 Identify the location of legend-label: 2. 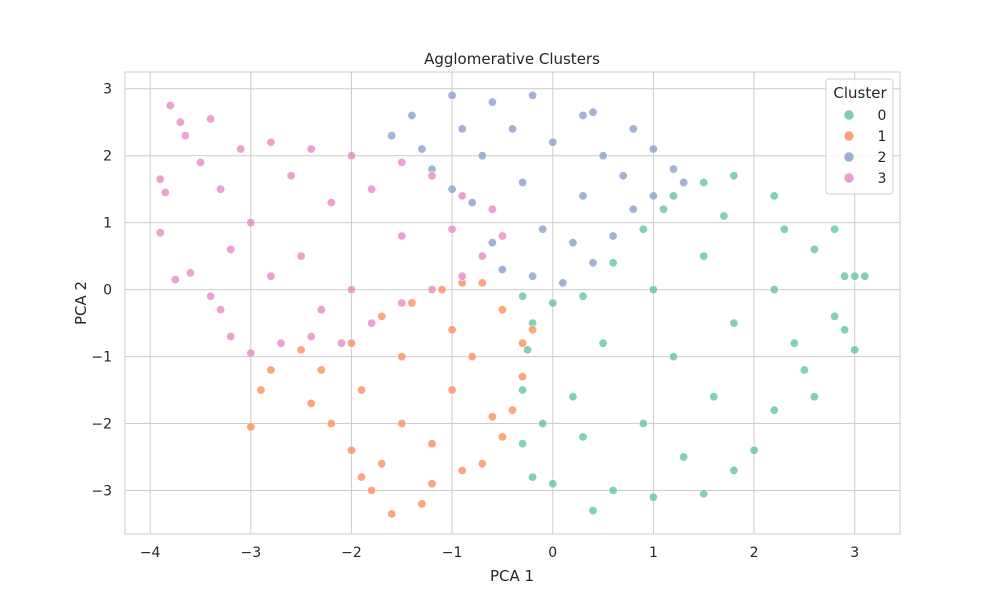
(882, 158).